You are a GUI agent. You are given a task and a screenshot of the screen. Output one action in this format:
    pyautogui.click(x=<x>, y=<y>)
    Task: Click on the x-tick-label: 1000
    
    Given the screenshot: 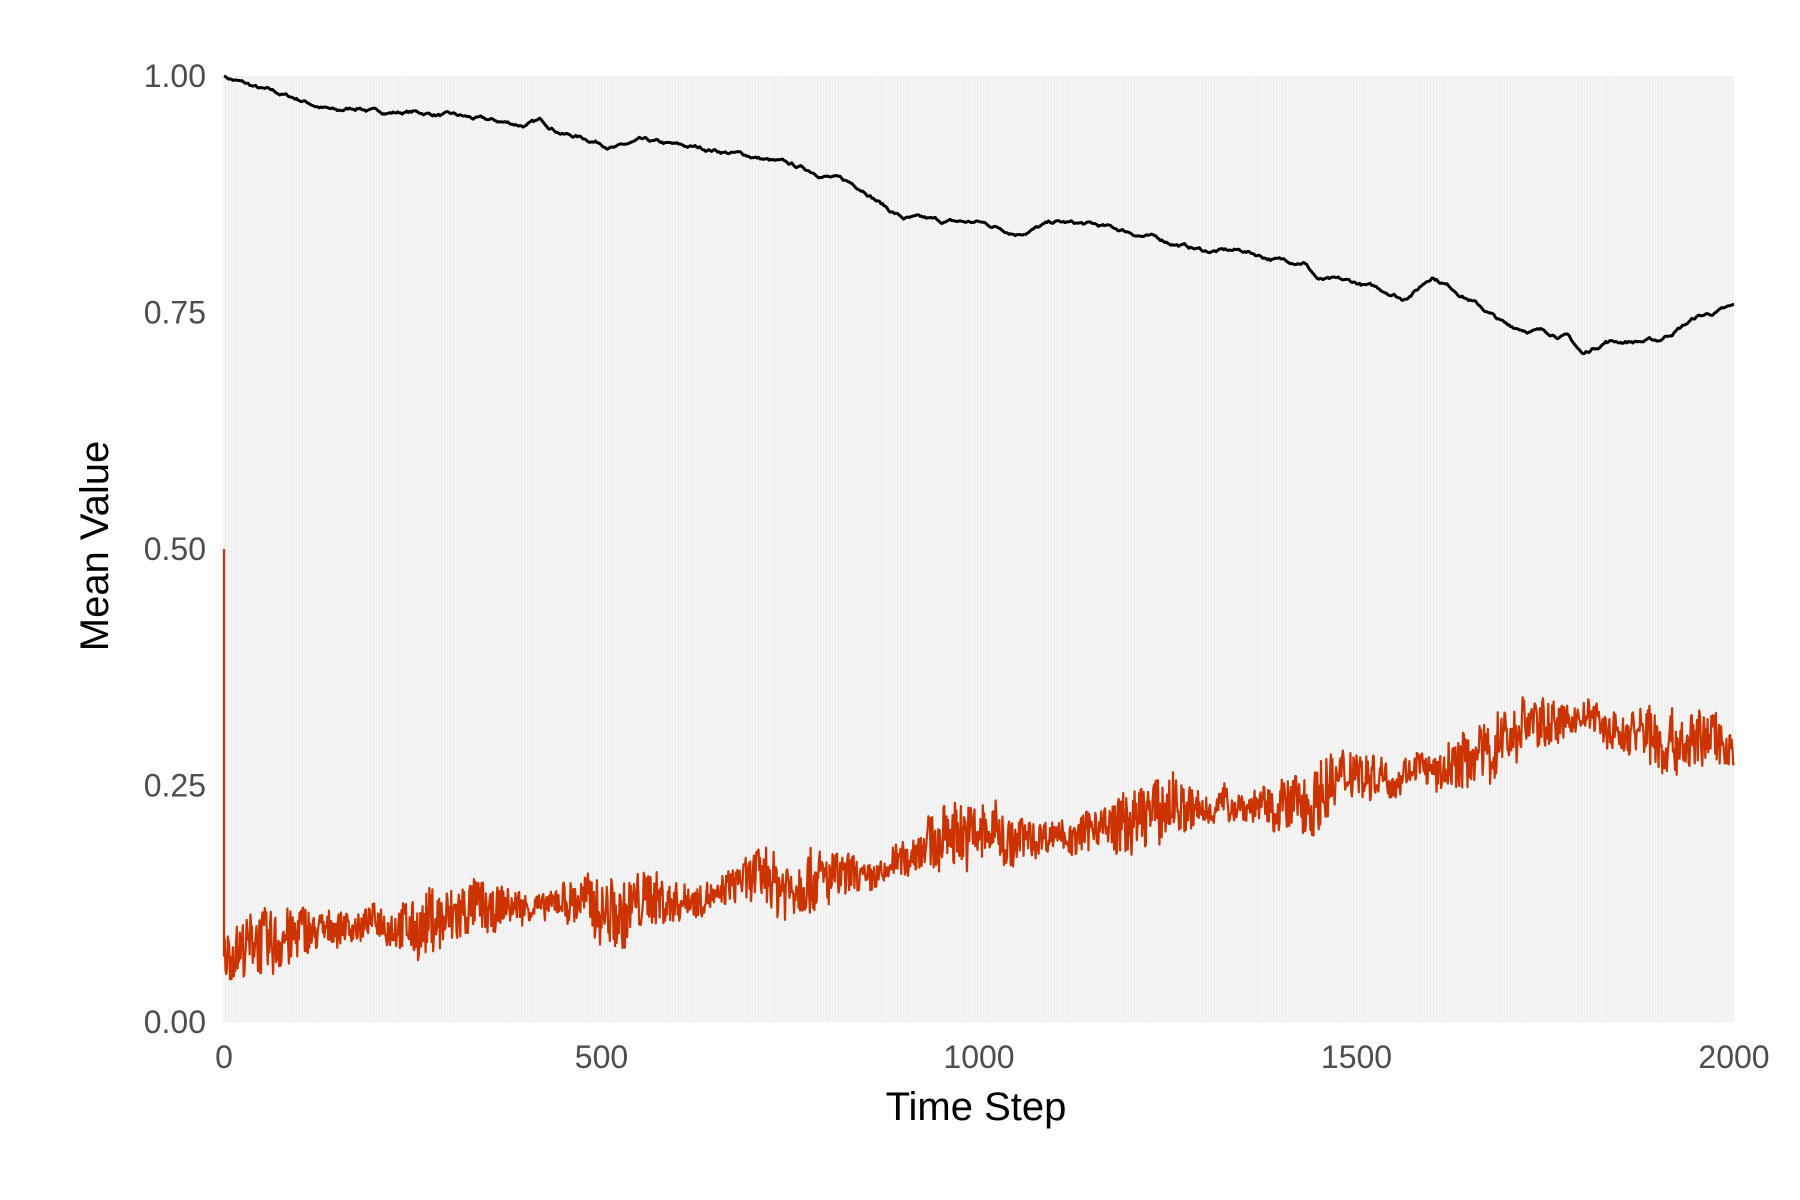 What is the action you would take?
    pyautogui.click(x=978, y=1057)
    